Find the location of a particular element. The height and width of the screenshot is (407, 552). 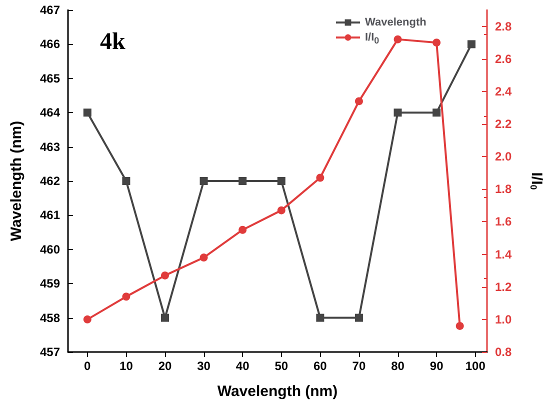

x-tick-label: 50 is located at coordinates (281, 366).